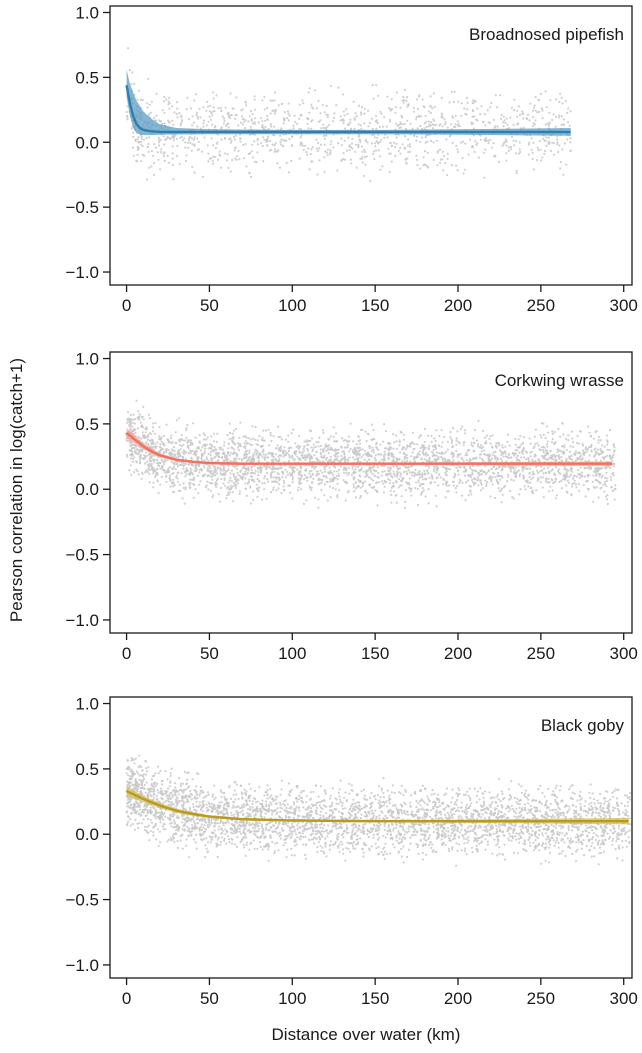 This screenshot has height=1053, width=642. I want to click on x-tick-label: 200, so click(458, 653).